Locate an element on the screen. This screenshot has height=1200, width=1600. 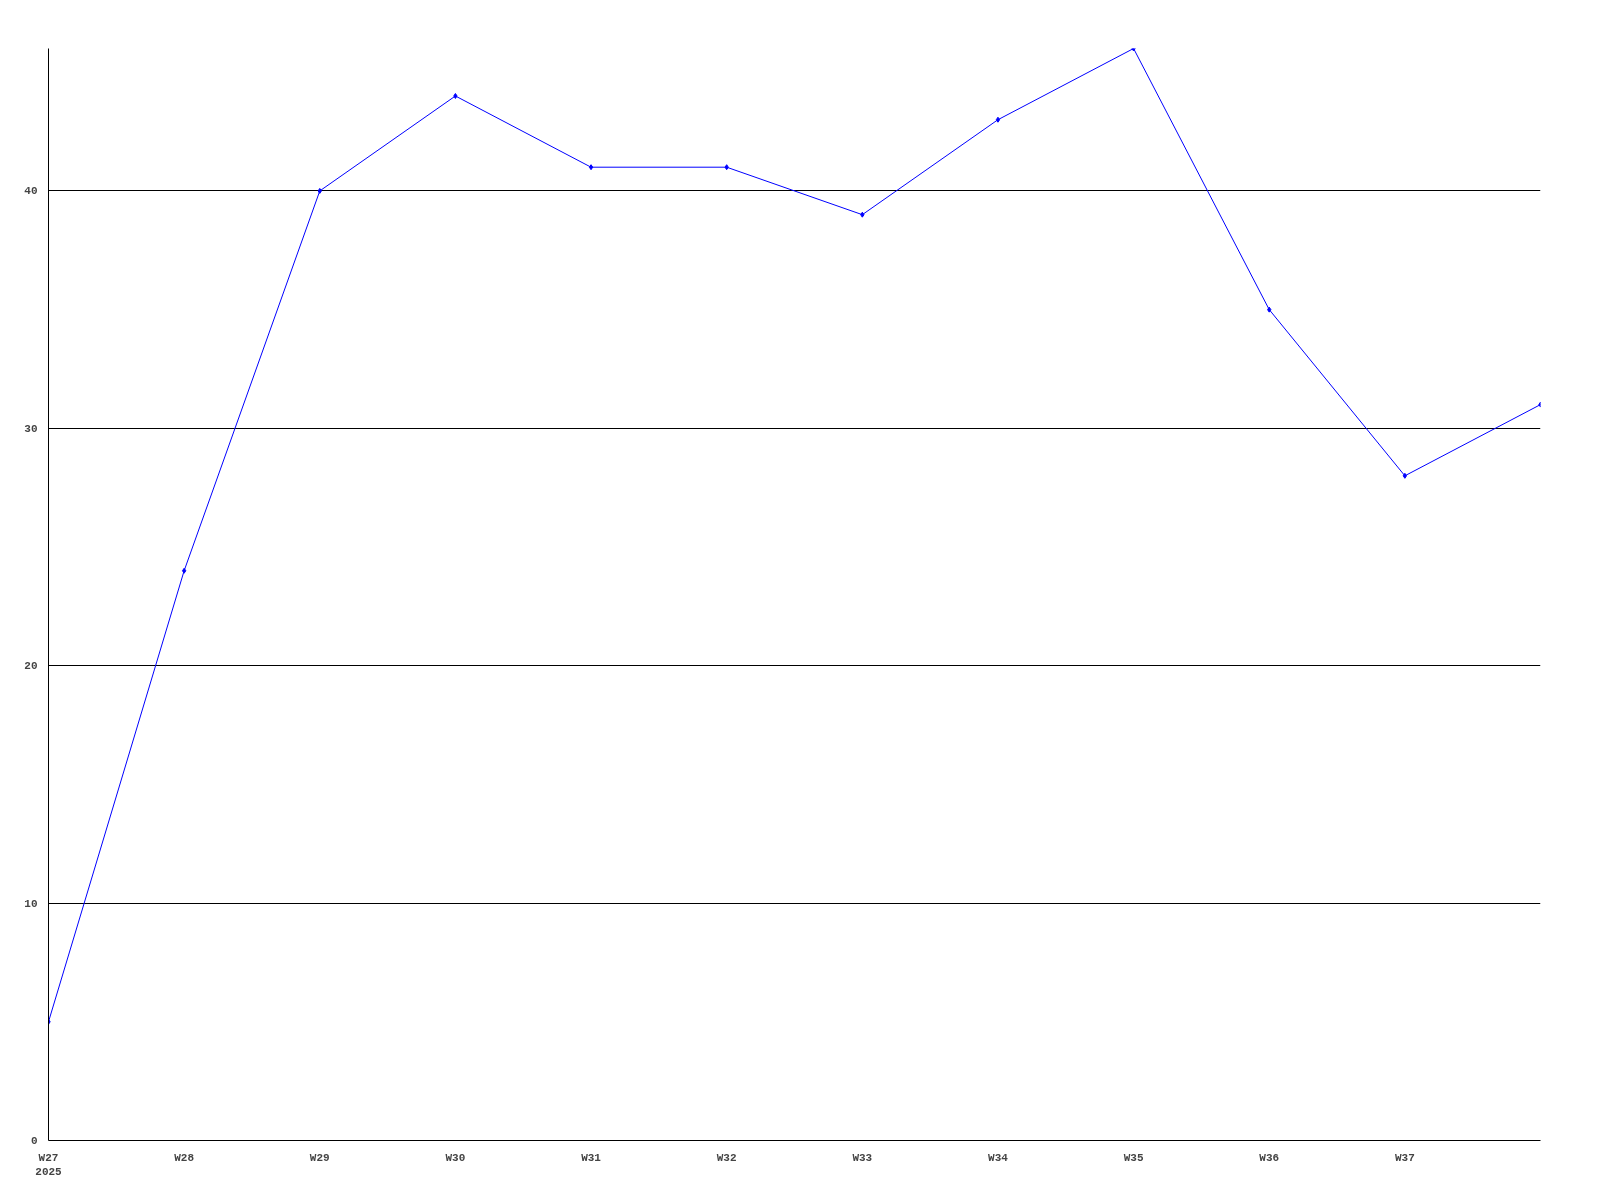
y-tick-label: 0 is located at coordinates (34, 1141).